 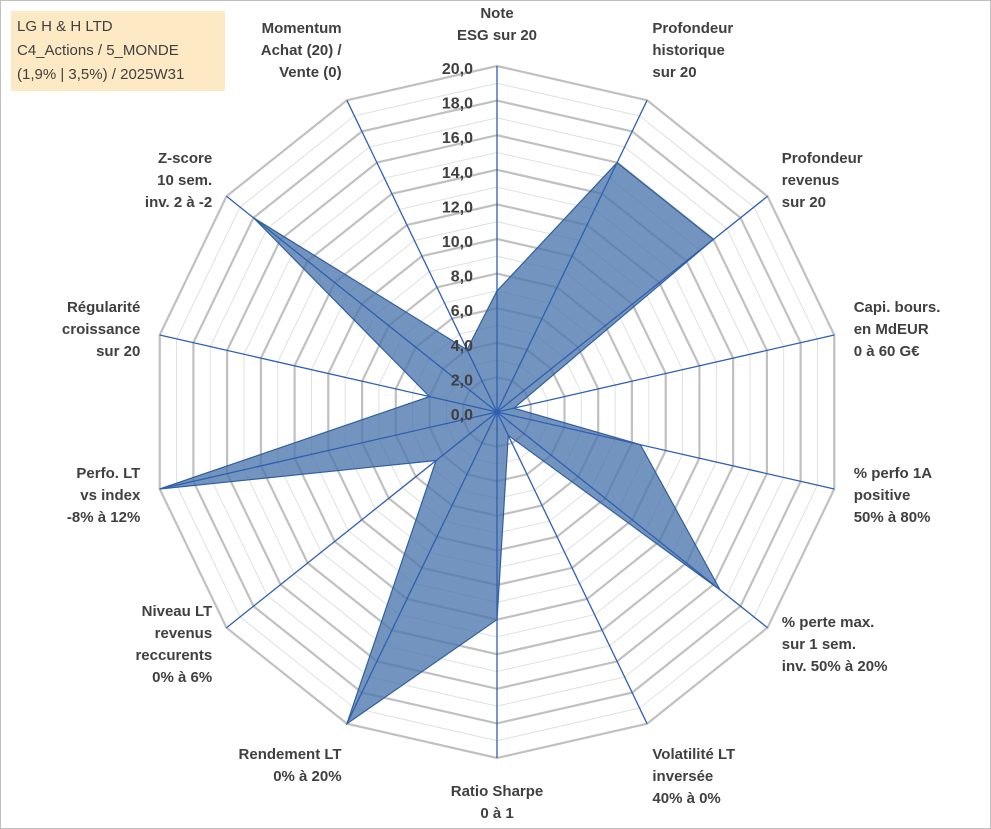 I want to click on tick-label: 8,0, so click(x=462, y=277).